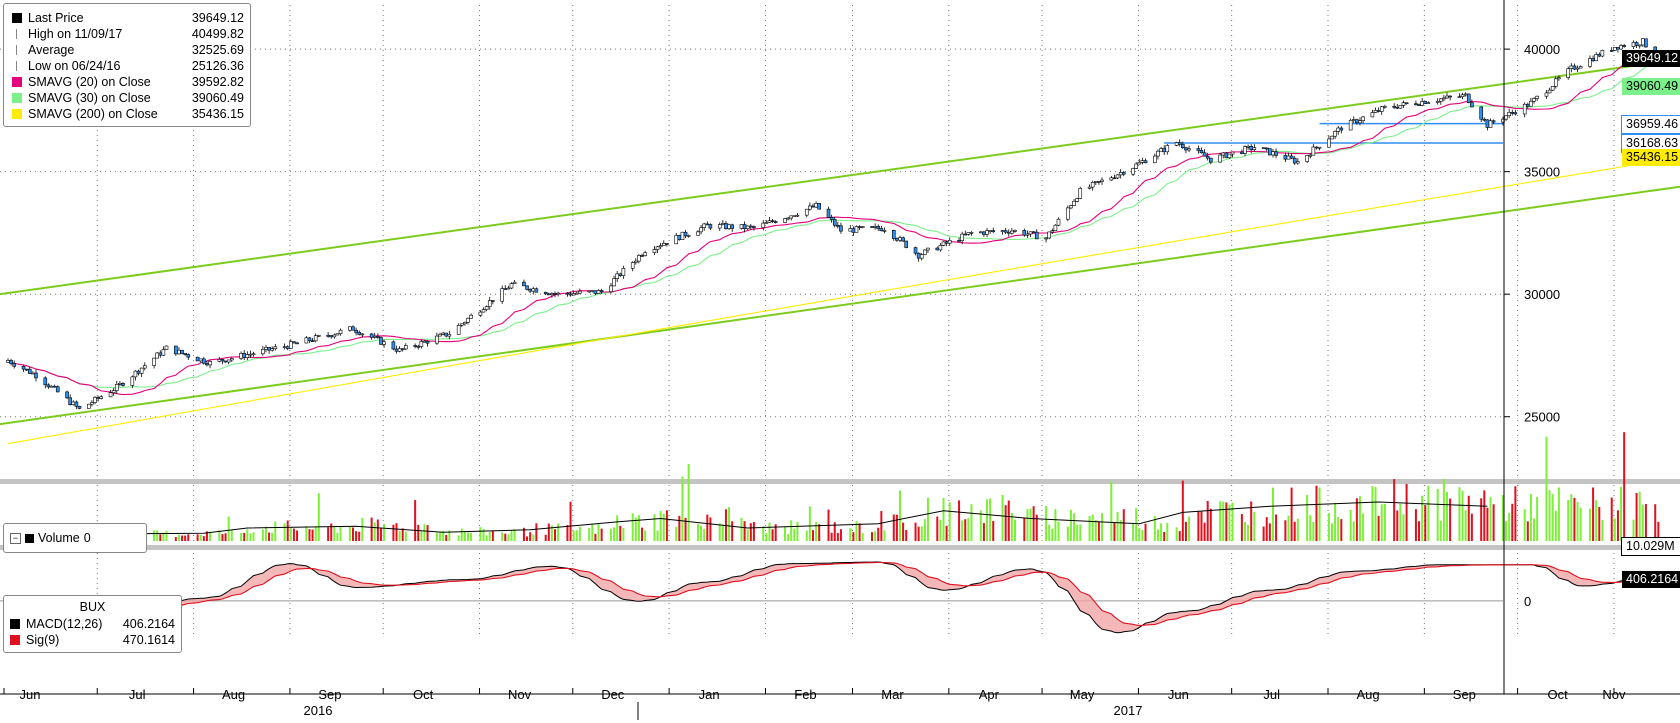  What do you see at coordinates (217, 98) in the screenshot?
I see `legend-value: 39060.49` at bounding box center [217, 98].